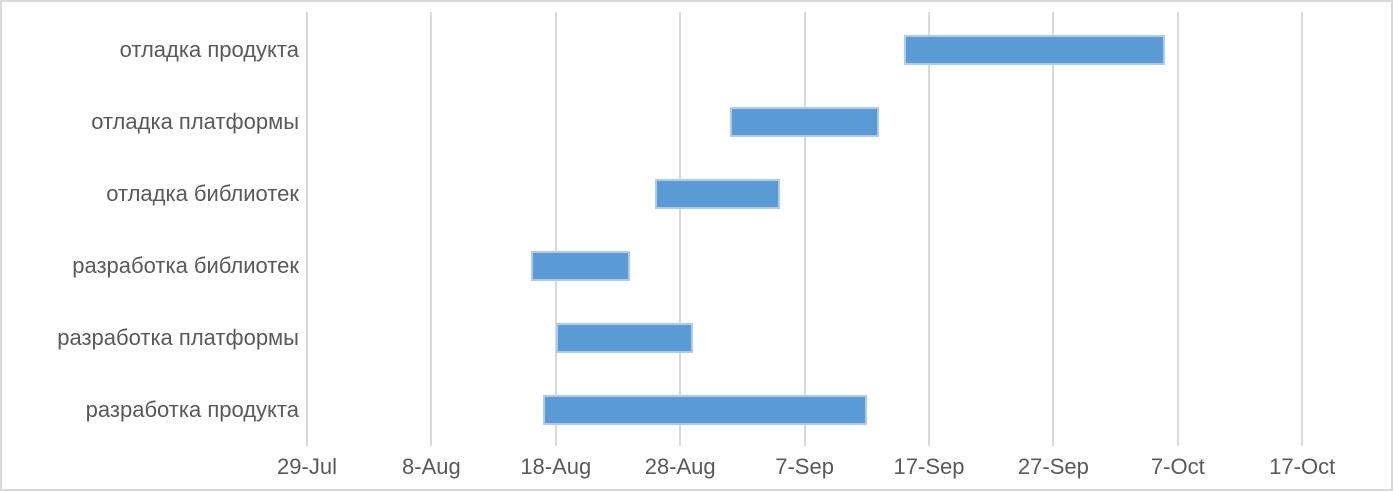 This screenshot has width=1393, height=491. I want to click on date-tick-label: 18-Aug, so click(556, 466).